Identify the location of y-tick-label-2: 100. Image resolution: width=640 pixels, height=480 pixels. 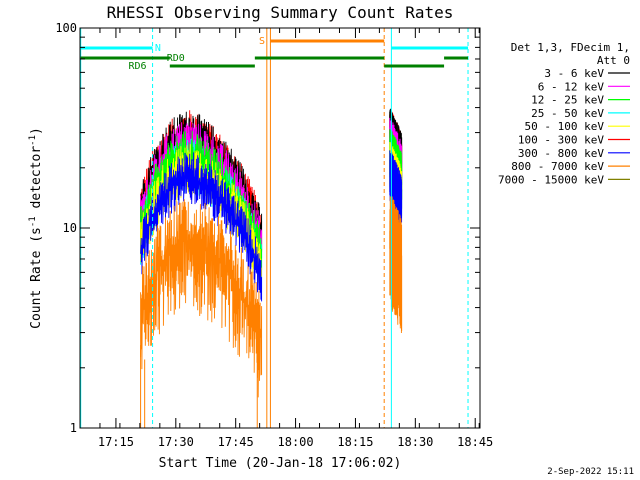
(66, 28).